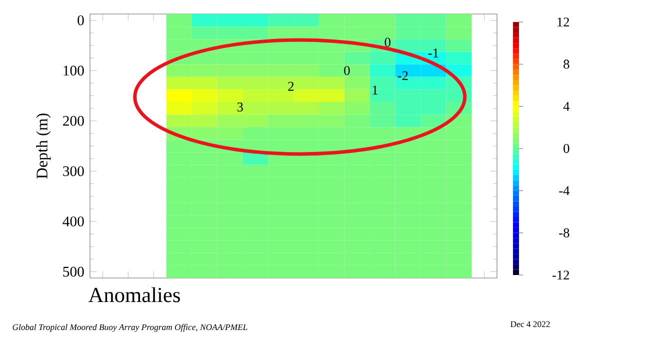  What do you see at coordinates (564, 22) in the screenshot?
I see `color-bar-label: 12` at bounding box center [564, 22].